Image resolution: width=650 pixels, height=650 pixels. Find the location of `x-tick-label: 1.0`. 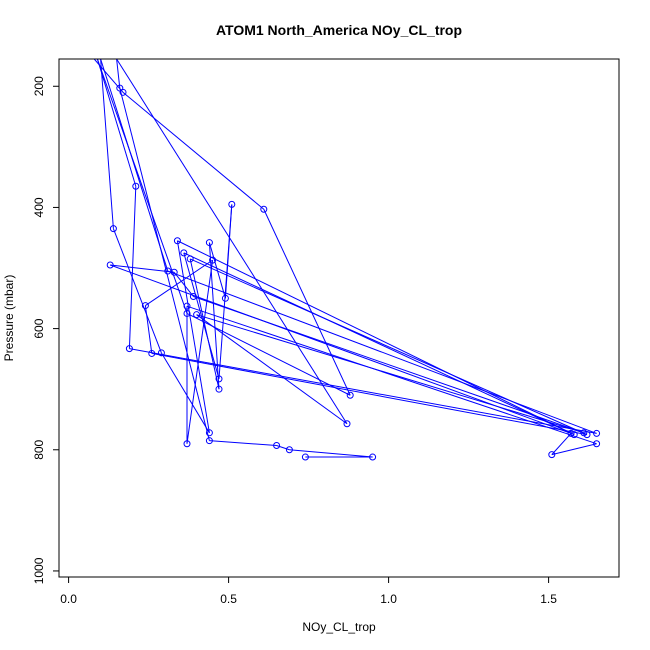

x-tick-label: 1.0 is located at coordinates (388, 599).